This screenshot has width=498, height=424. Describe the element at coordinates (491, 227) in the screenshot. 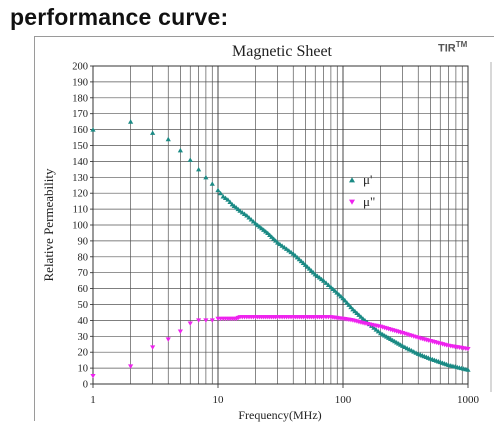

I see `frame-edge` at that location.